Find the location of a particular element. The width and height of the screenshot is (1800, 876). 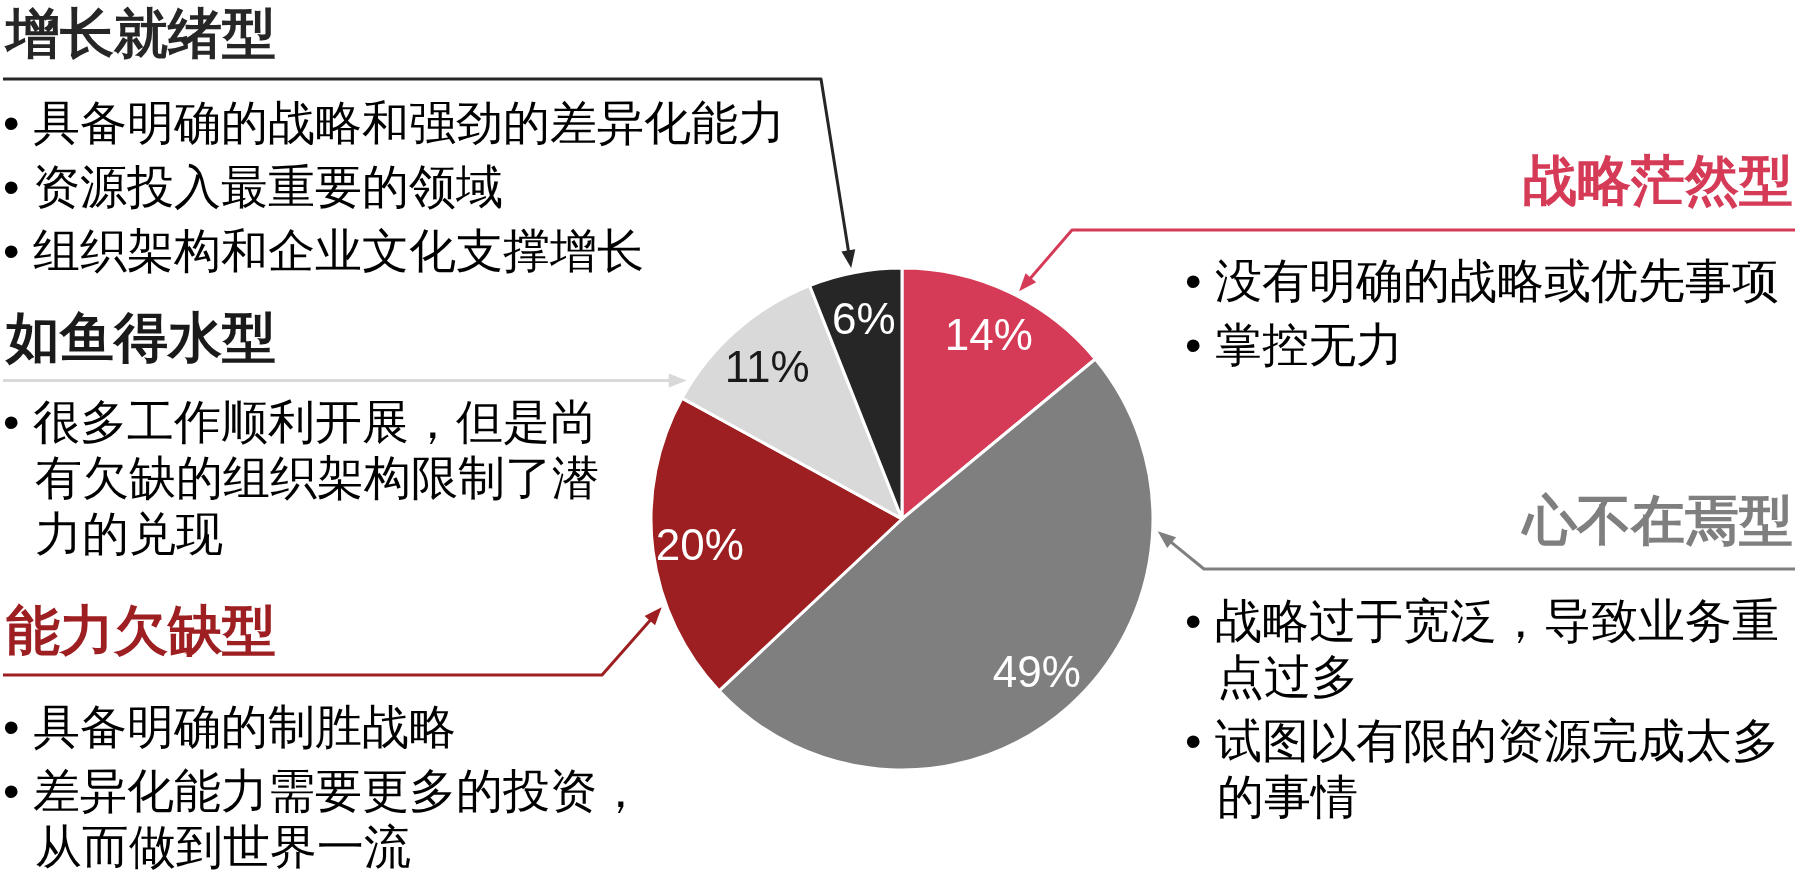

text: • 战略过于宽泛，导致业务重点过多 • 试图以有限的资源完成太多的事情 is located at coordinates (1482, 709).